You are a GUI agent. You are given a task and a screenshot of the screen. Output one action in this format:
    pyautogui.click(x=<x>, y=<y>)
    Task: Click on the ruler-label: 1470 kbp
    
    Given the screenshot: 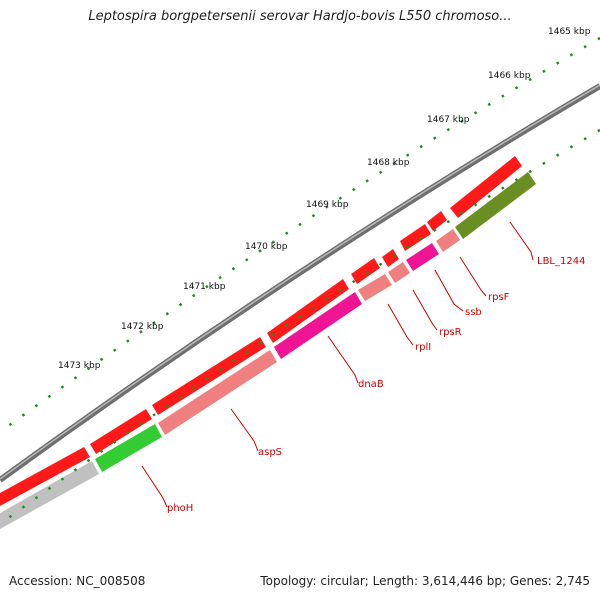 What is the action you would take?
    pyautogui.click(x=266, y=247)
    